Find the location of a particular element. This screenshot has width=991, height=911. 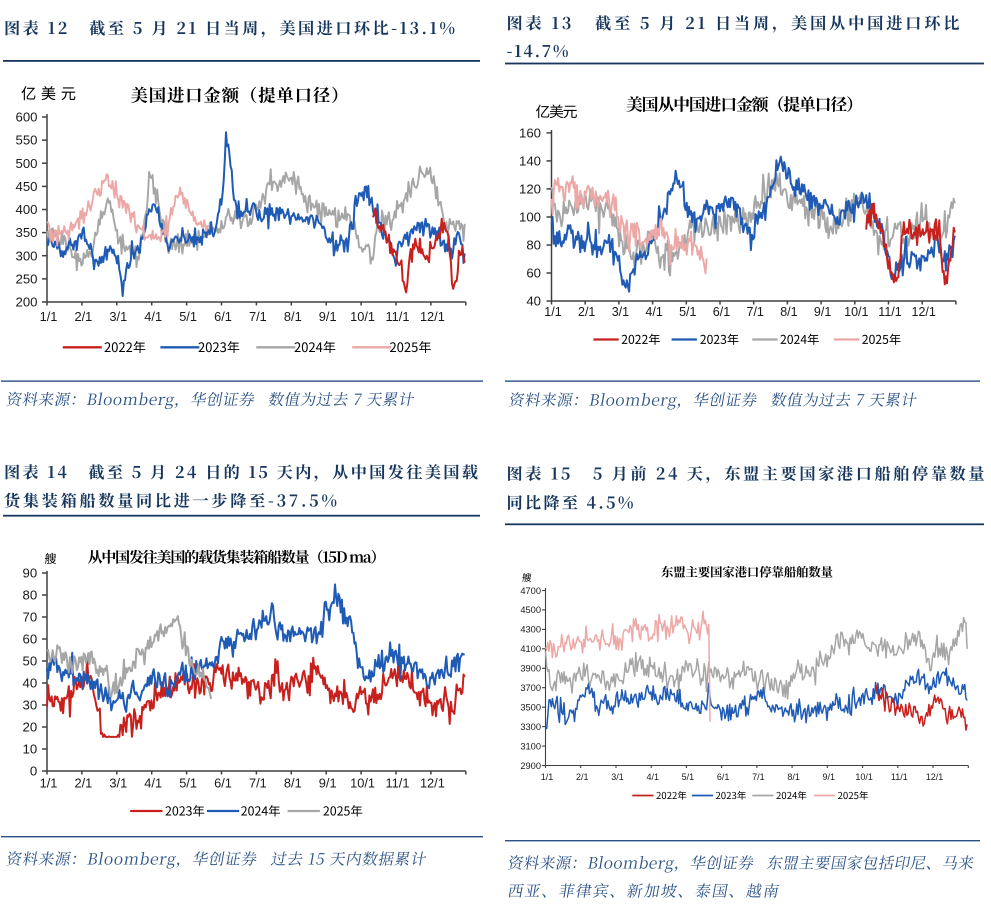

svg-text: 0 is located at coordinates (33, 771).